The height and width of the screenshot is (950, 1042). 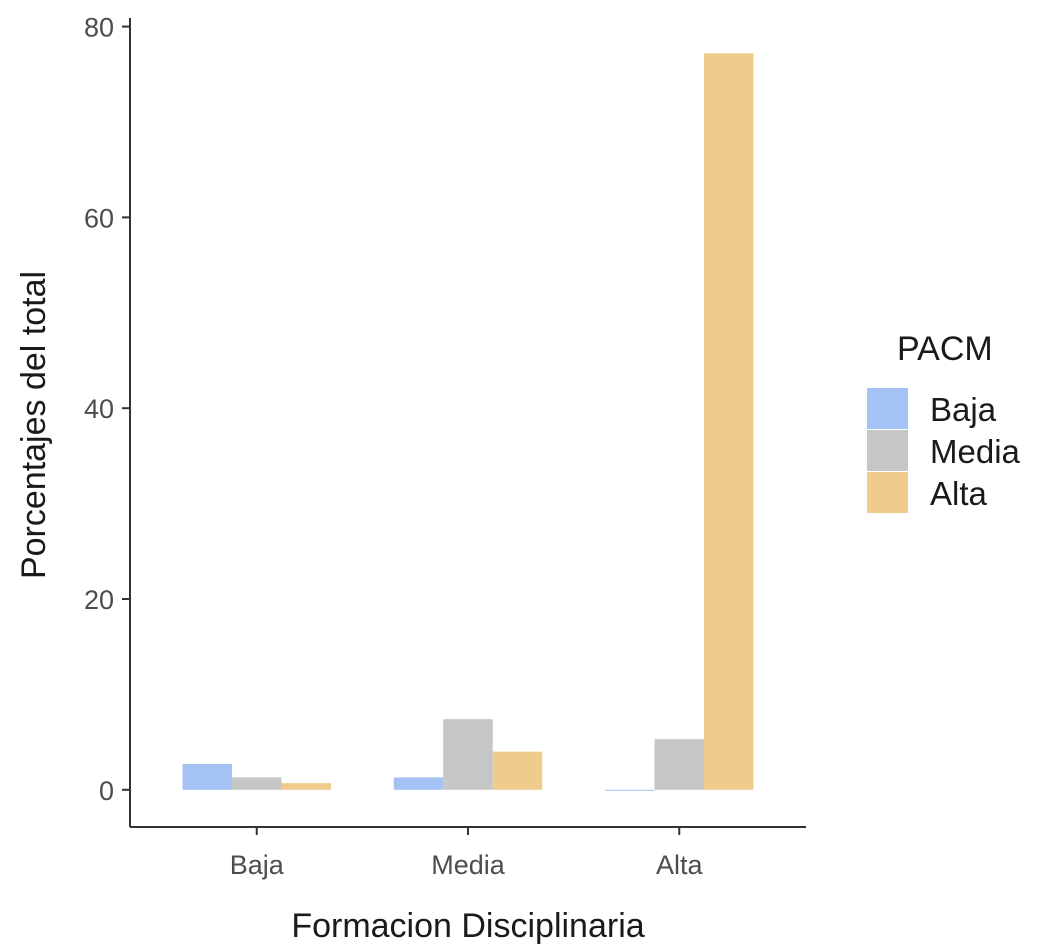 What do you see at coordinates (99, 600) in the screenshot?
I see `y-tick-label: 20` at bounding box center [99, 600].